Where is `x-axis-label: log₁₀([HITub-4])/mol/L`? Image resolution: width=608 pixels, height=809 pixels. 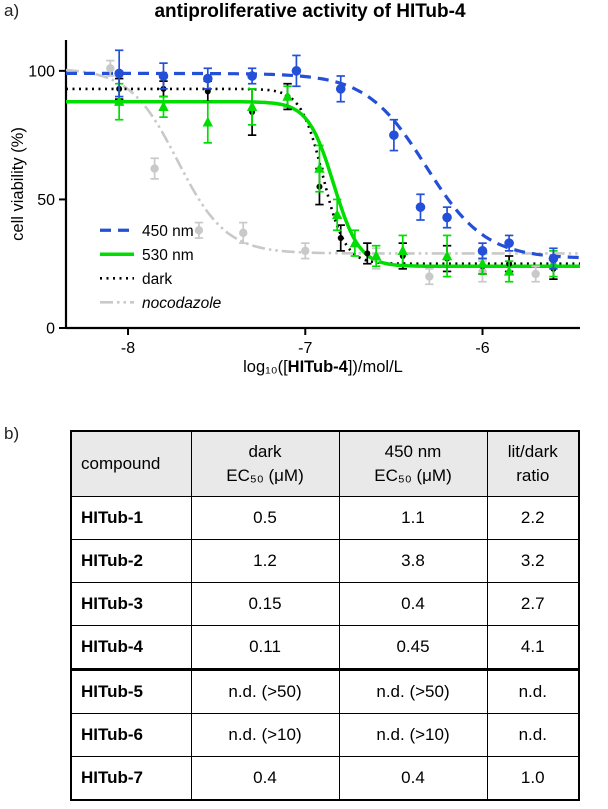
x-axis-label: log₁₀([HITub-4])/mol/L is located at coordinates (323, 367).